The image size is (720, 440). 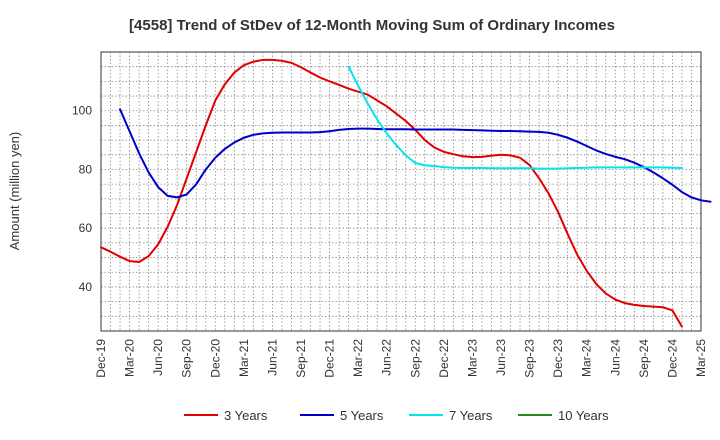 I want to click on x-tick-label: Sep-20, so click(x=187, y=358).